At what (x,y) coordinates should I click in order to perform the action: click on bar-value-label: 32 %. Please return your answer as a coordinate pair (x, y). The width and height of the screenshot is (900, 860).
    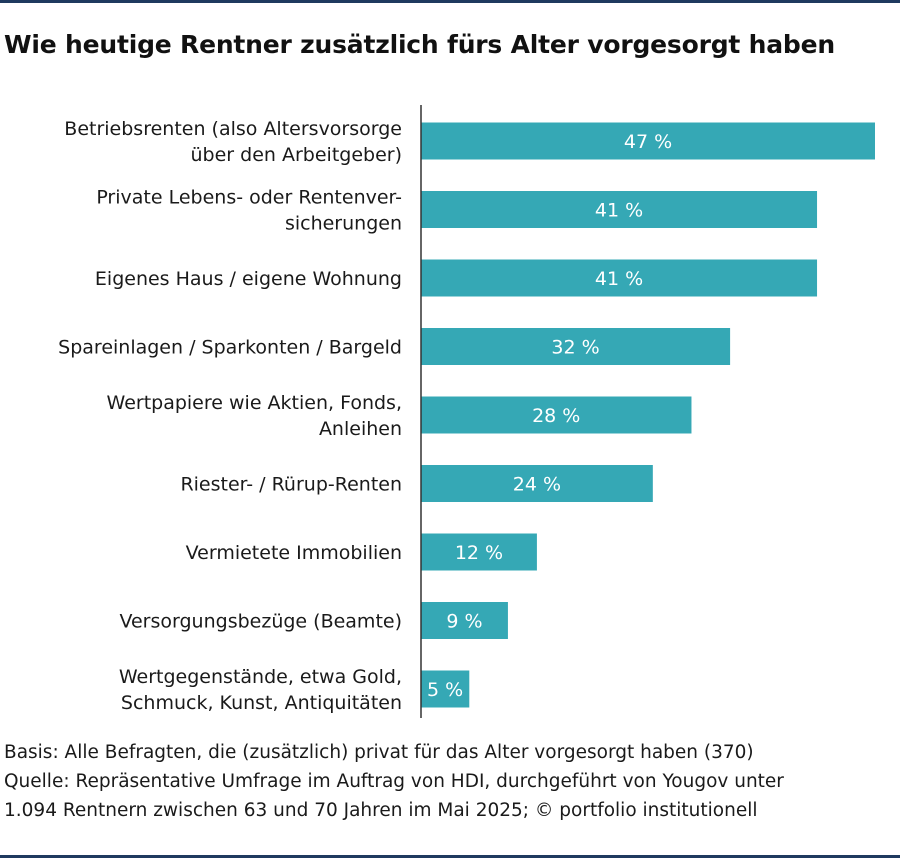
    Looking at the image, I should click on (575, 348).